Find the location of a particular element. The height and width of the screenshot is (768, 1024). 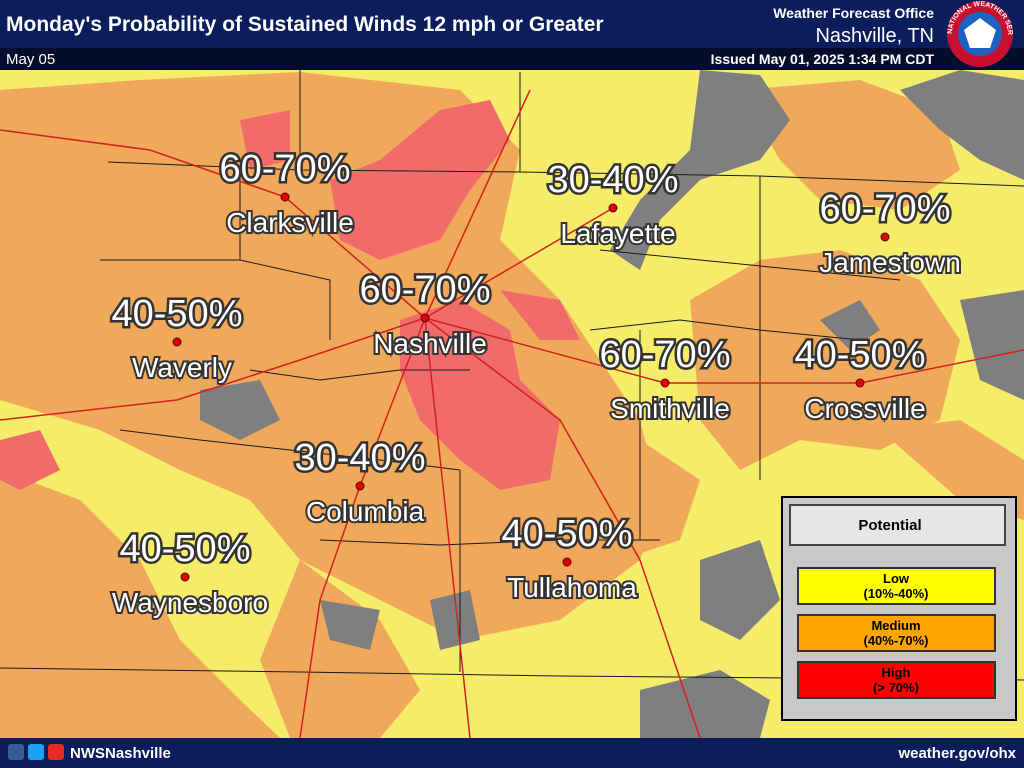

footer-bar is located at coordinates (512, 753).